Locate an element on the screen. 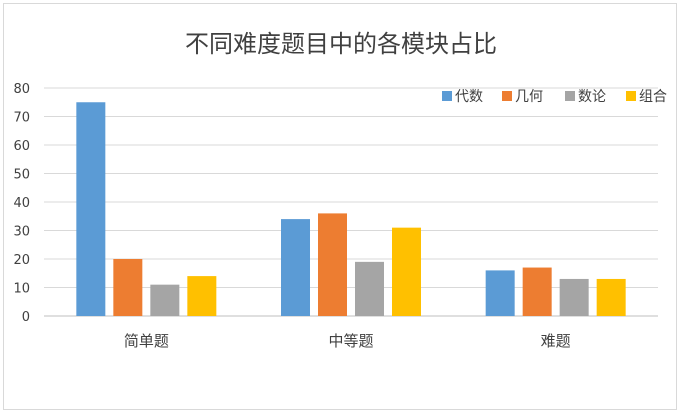 The image size is (682, 416). y-tick-label: 0 is located at coordinates (26, 317).